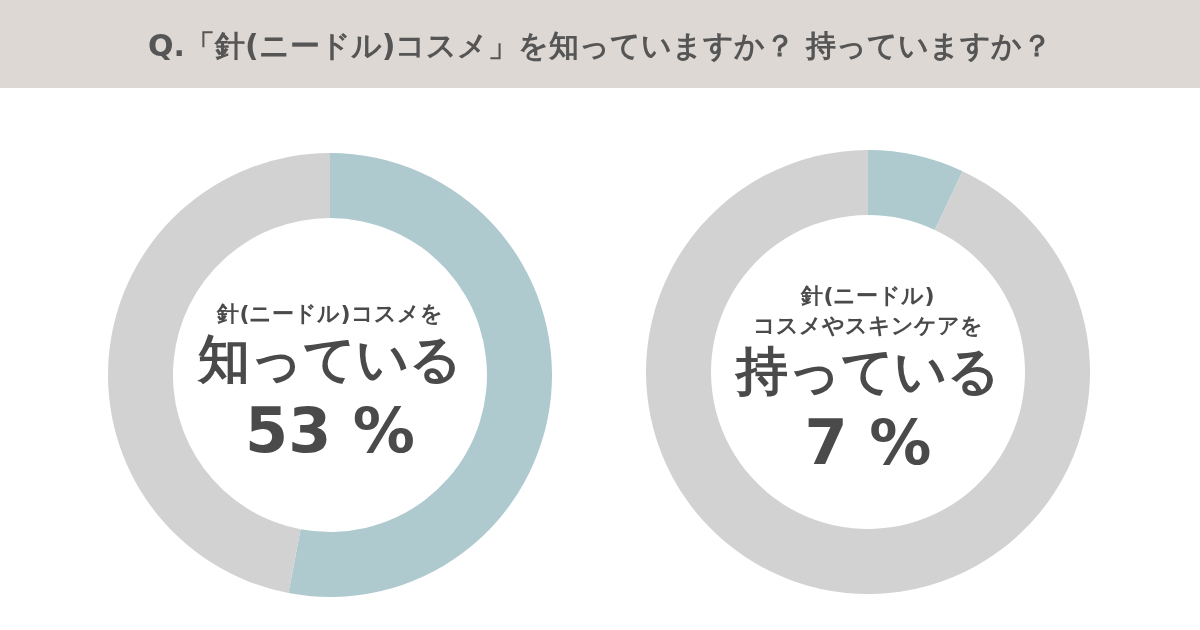 This screenshot has height=630, width=1200. Describe the element at coordinates (330, 430) in the screenshot. I see `text: 53 %` at that location.